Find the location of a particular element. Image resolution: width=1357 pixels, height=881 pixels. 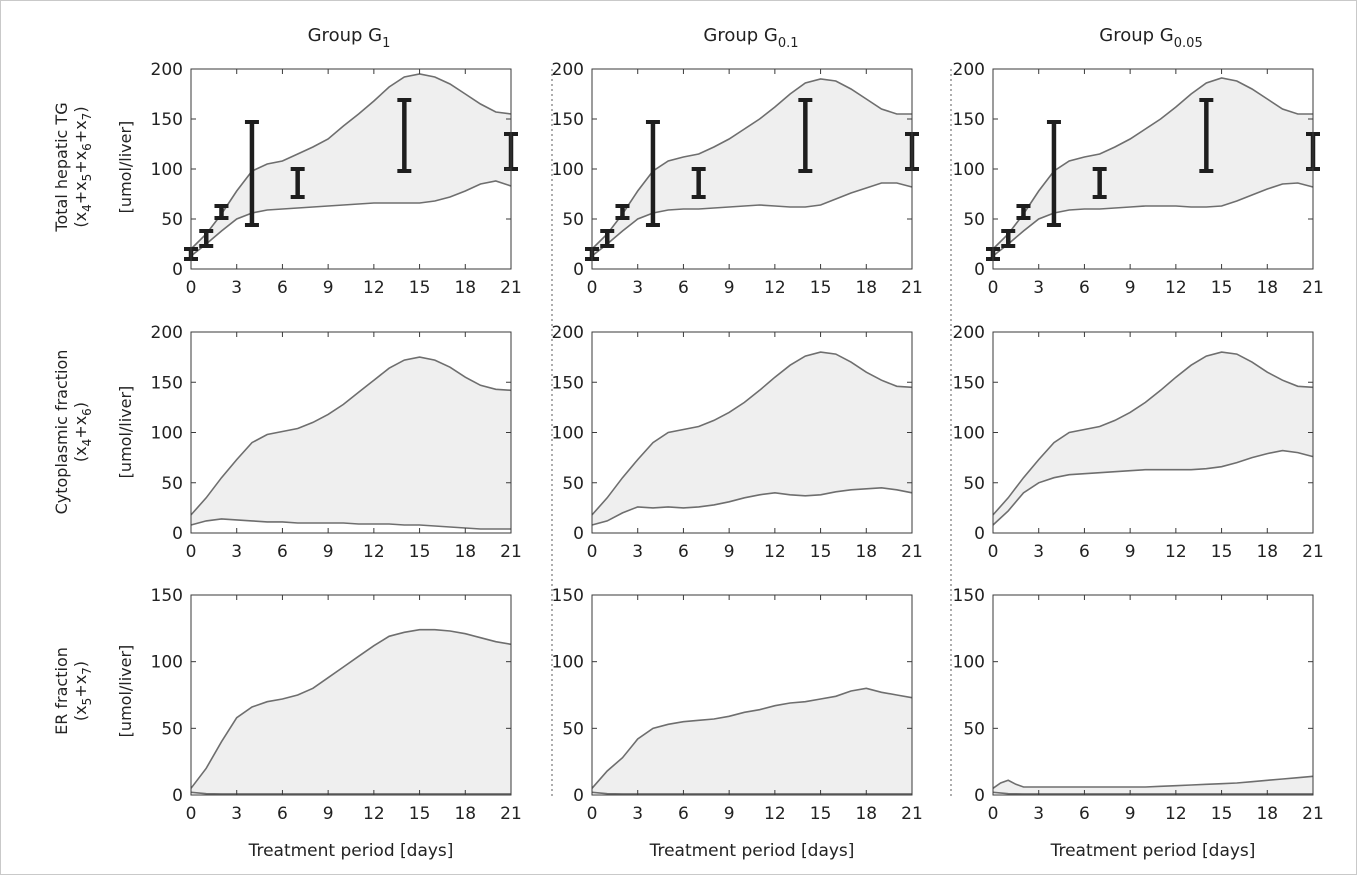

er-g005-y-tick-label: 100 is located at coordinates (969, 663).